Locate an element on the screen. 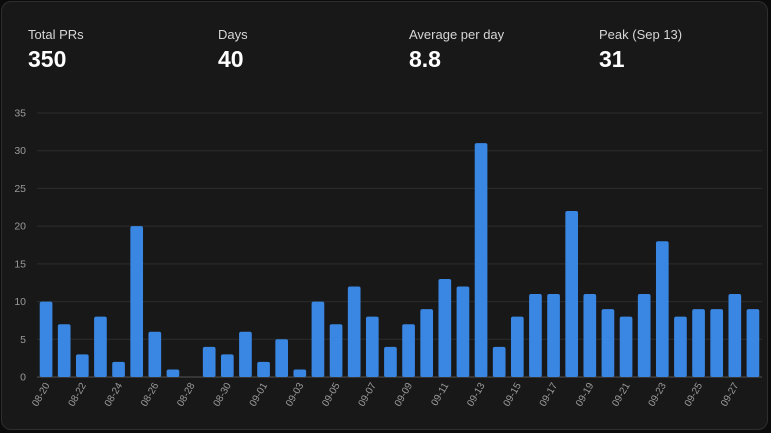 The image size is (771, 433). x-tick-label: 09-11 is located at coordinates (440, 394).